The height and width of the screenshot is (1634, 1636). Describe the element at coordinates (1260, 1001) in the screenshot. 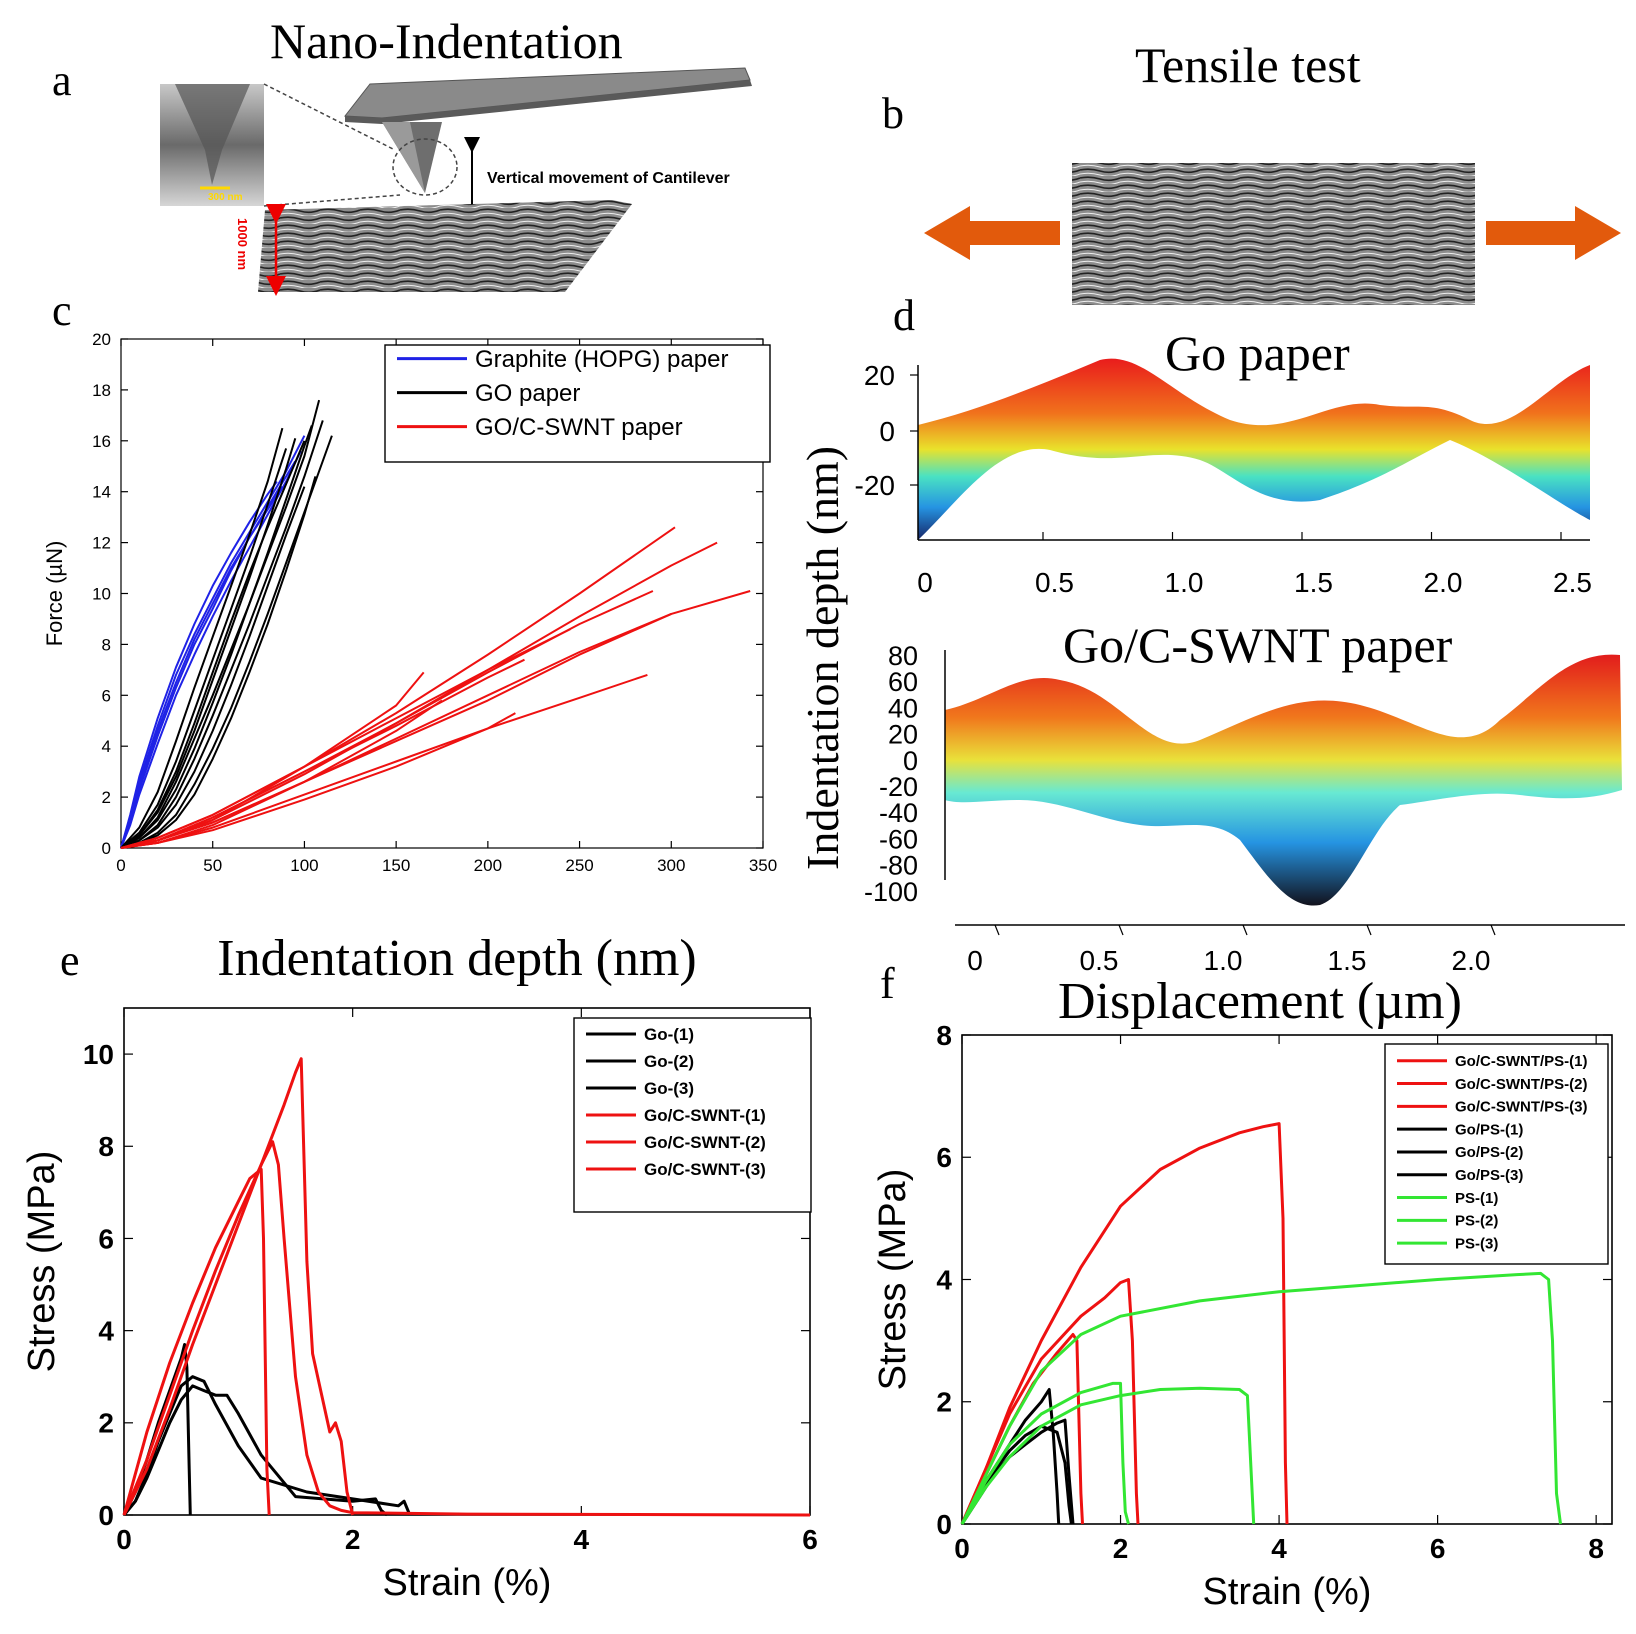

I see `panel-d-xlabel: Displacement (µm)` at that location.